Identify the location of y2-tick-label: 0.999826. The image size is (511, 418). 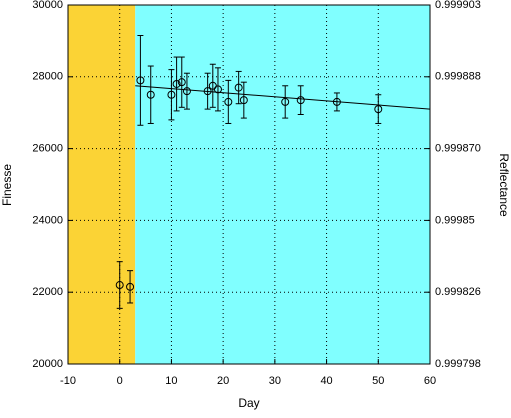
(458, 292).